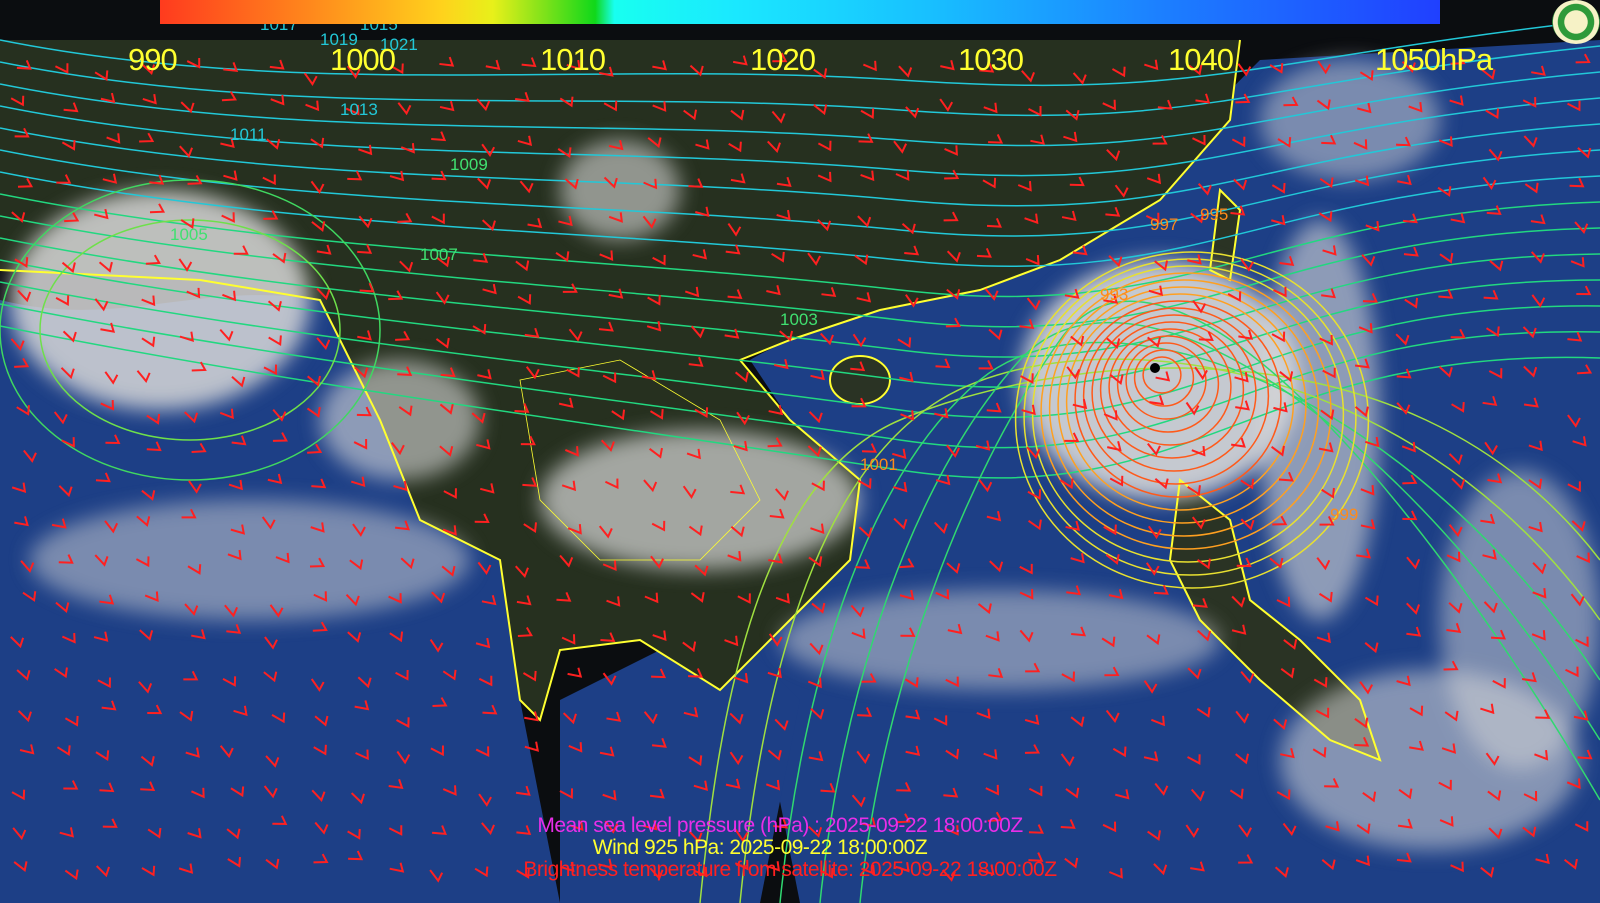 This screenshot has width=1600, height=903. What do you see at coordinates (439, 254) in the screenshot?
I see `contour-label: 1007` at bounding box center [439, 254].